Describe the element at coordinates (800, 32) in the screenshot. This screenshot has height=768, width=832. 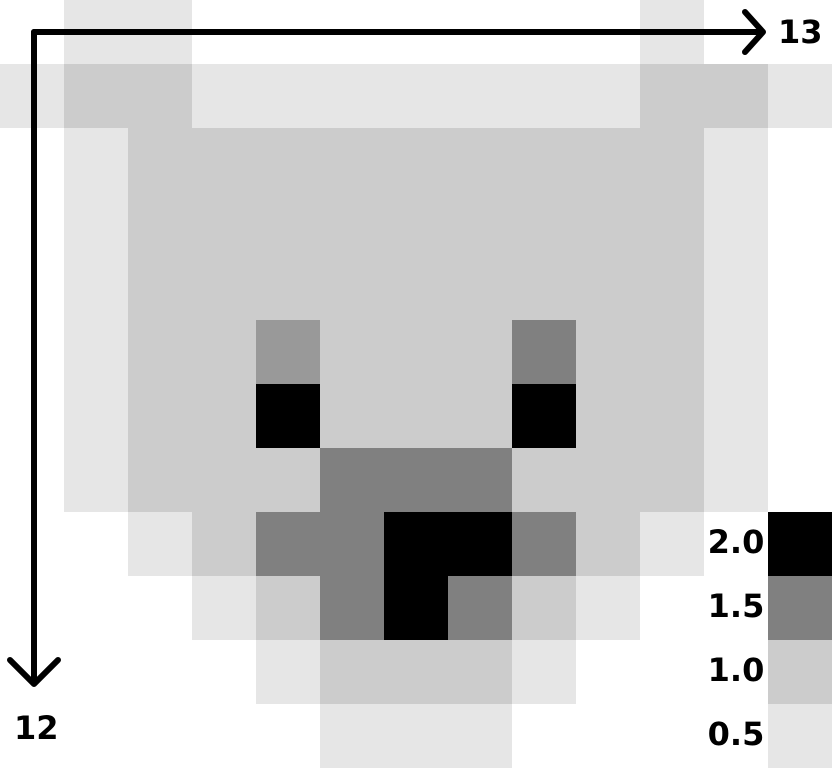
I see `x-axis-label: 13` at that location.